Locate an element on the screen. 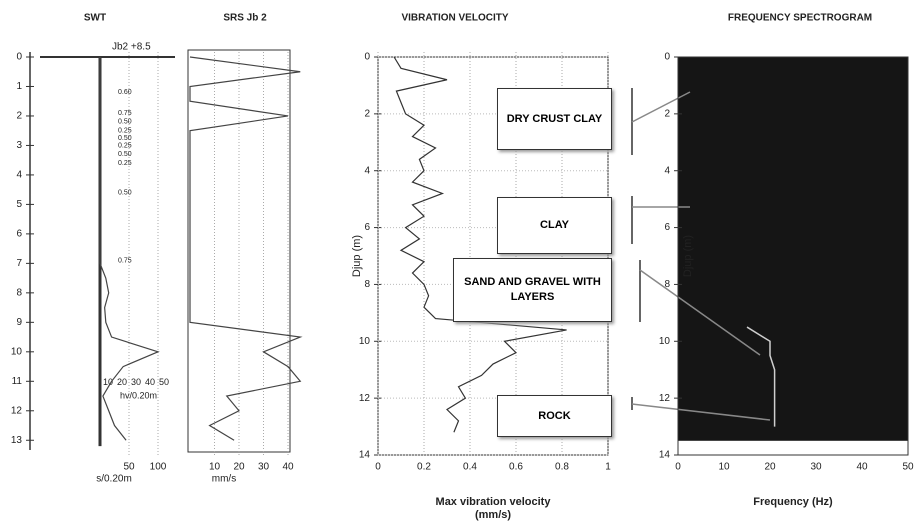  panel-title: SWT is located at coordinates (95, 18).